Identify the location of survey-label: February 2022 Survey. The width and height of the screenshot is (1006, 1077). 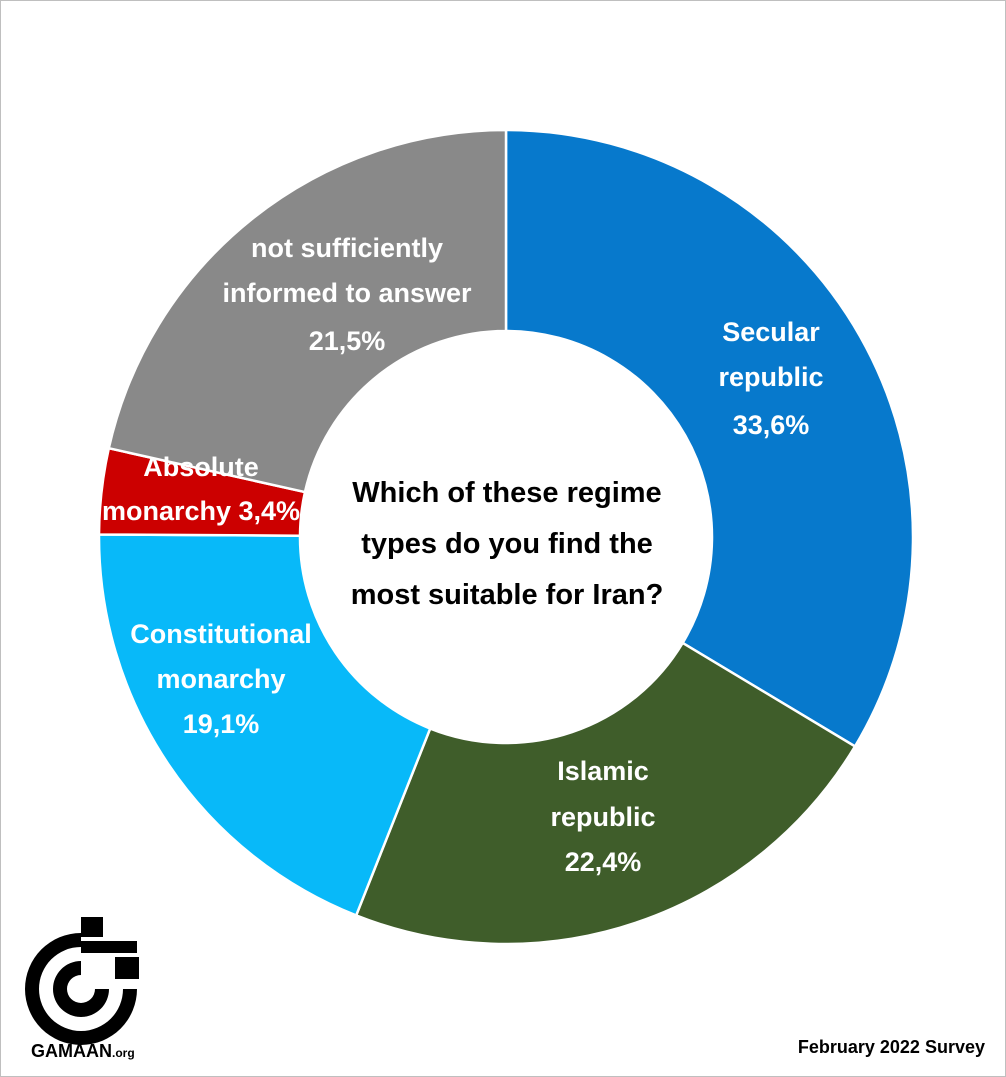
(891, 1047).